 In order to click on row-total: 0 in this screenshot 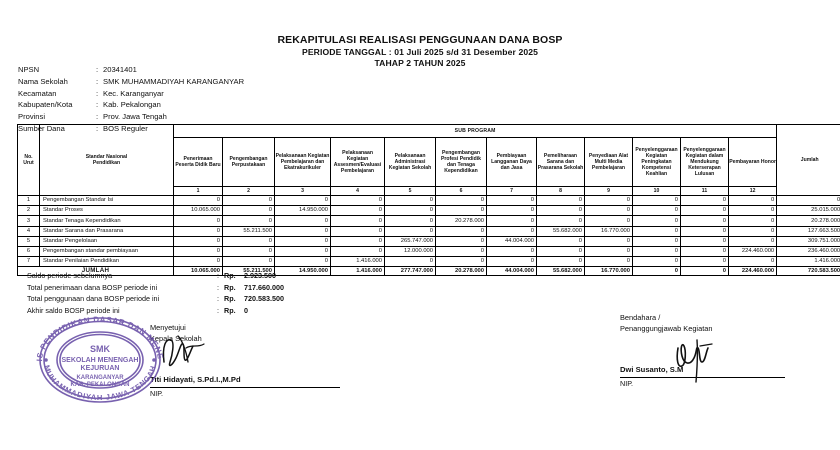, I will do `click(808, 200)`.